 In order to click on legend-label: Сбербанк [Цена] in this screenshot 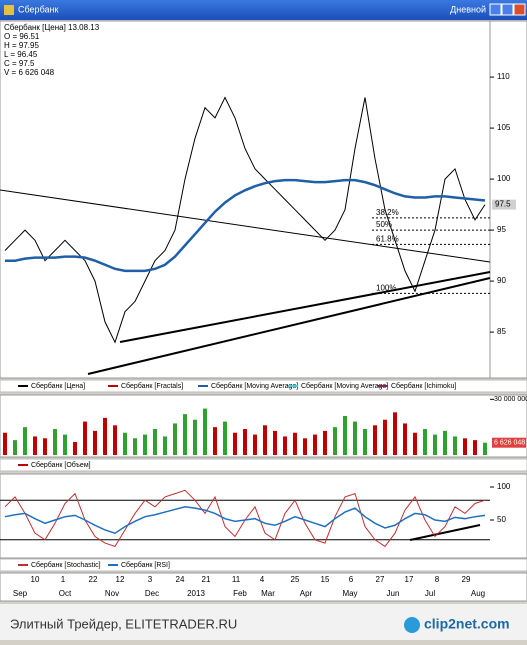, I will do `click(58, 386)`.